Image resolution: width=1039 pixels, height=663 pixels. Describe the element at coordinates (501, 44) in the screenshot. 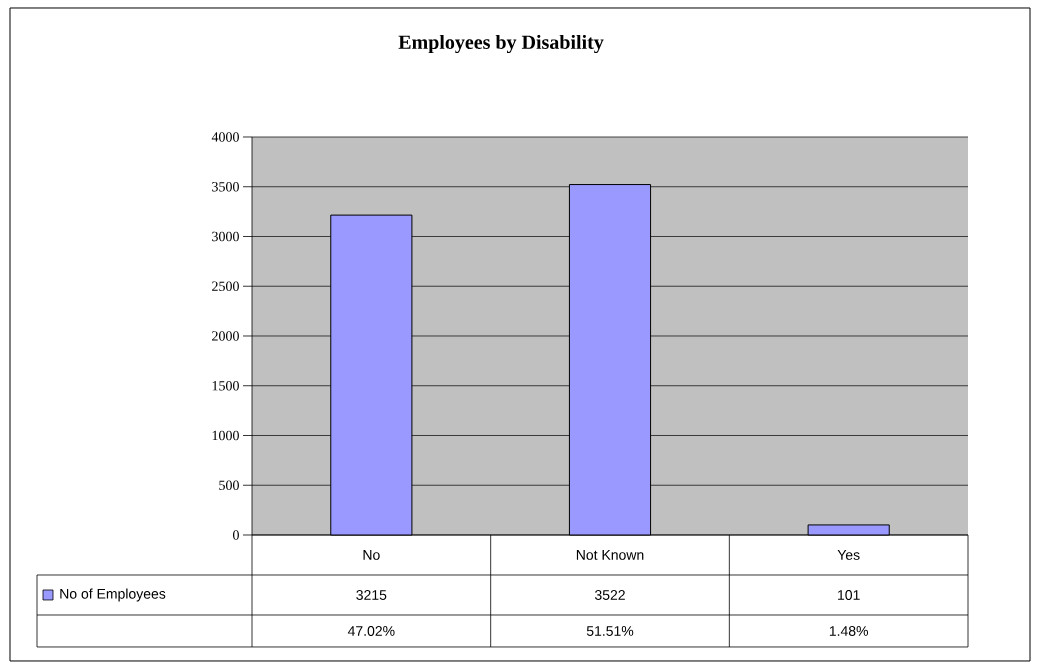

I see `chart-title: Employees by Disability` at that location.